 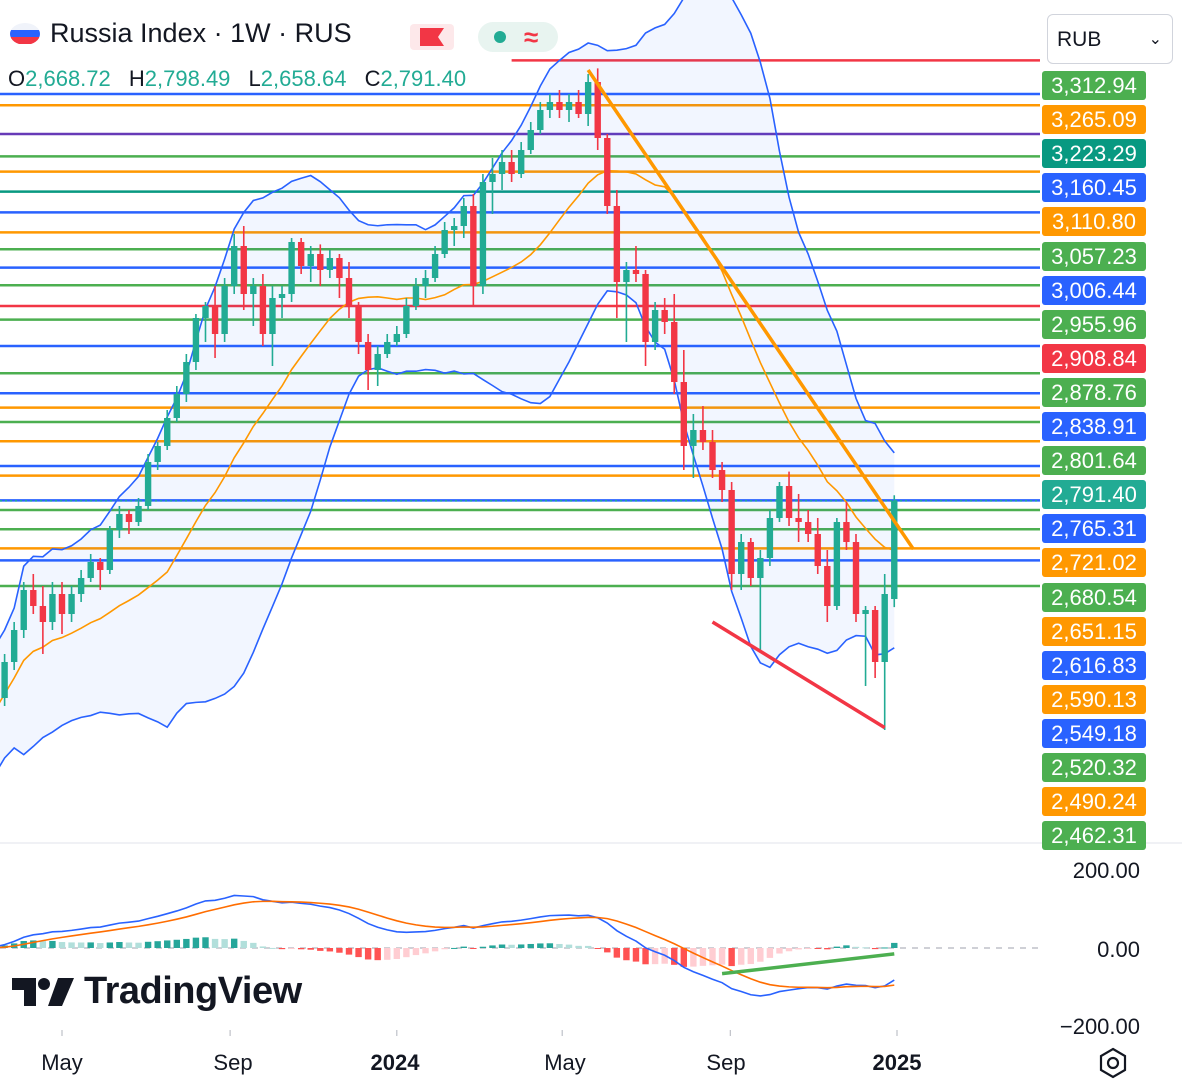 I want to click on tradingview-logo: TradingView, so click(x=157, y=991).